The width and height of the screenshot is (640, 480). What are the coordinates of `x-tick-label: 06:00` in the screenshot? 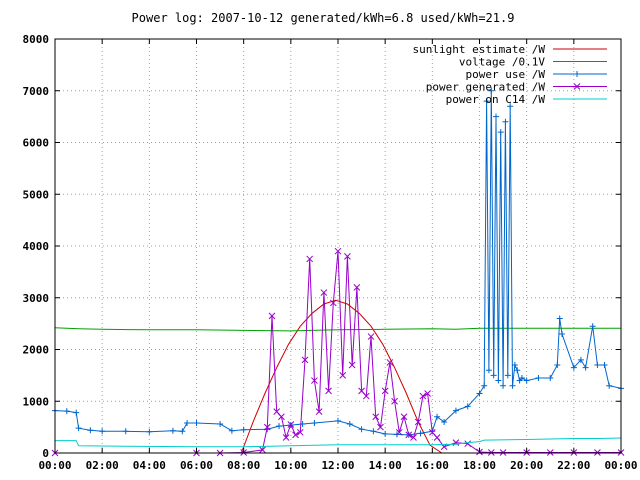 It's located at (196, 465).